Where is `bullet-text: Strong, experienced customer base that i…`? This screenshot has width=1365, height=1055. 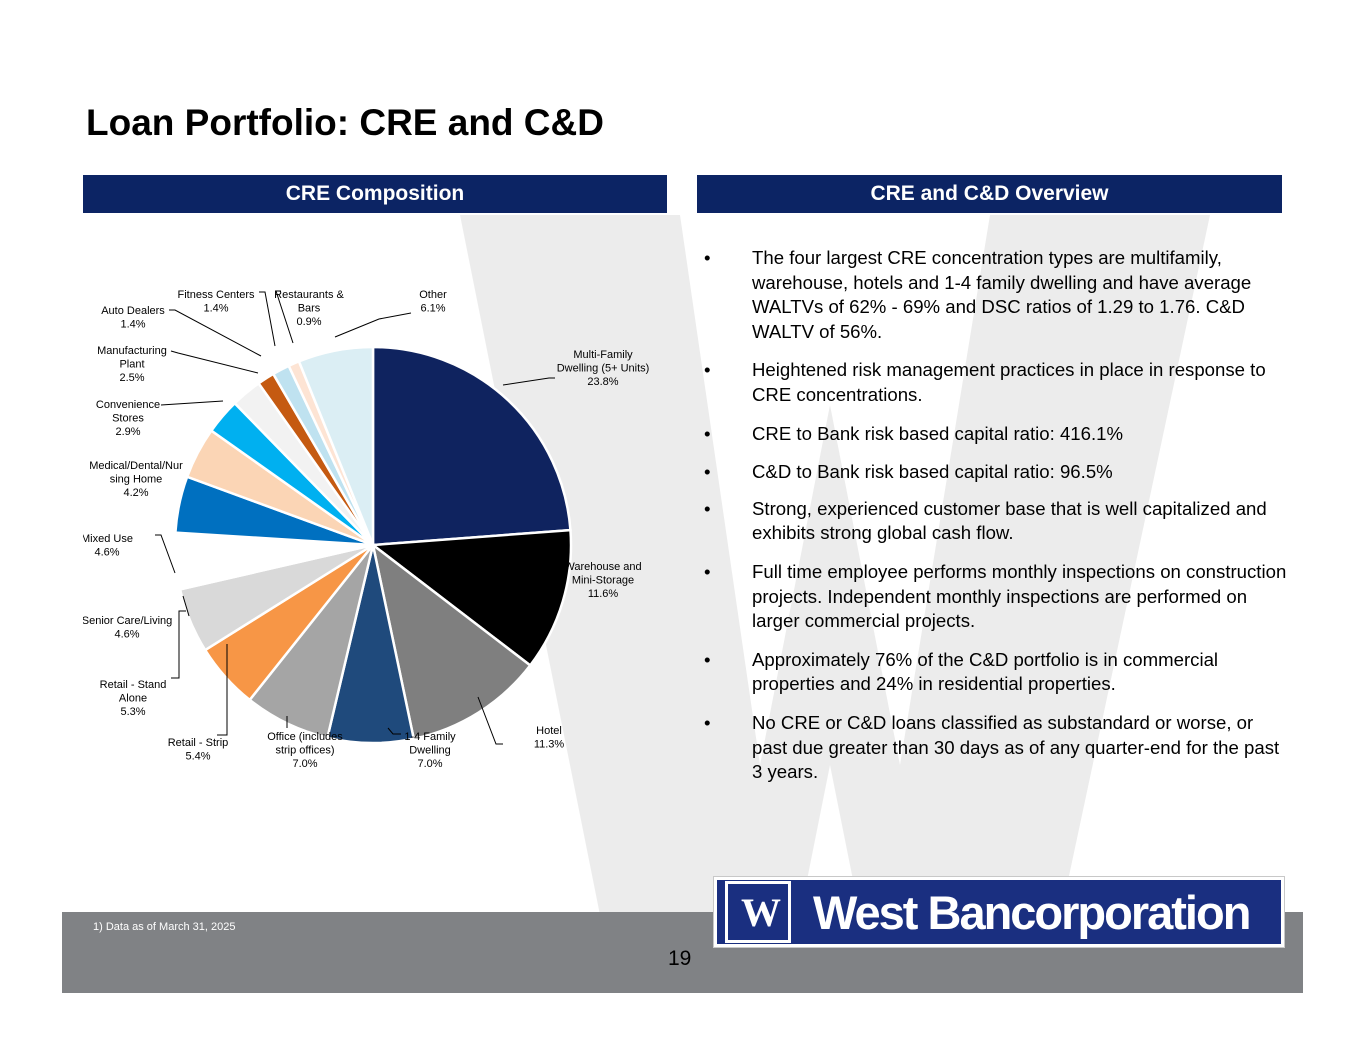 bullet-text: Strong, experienced customer base that i… is located at coordinates (1009, 520).